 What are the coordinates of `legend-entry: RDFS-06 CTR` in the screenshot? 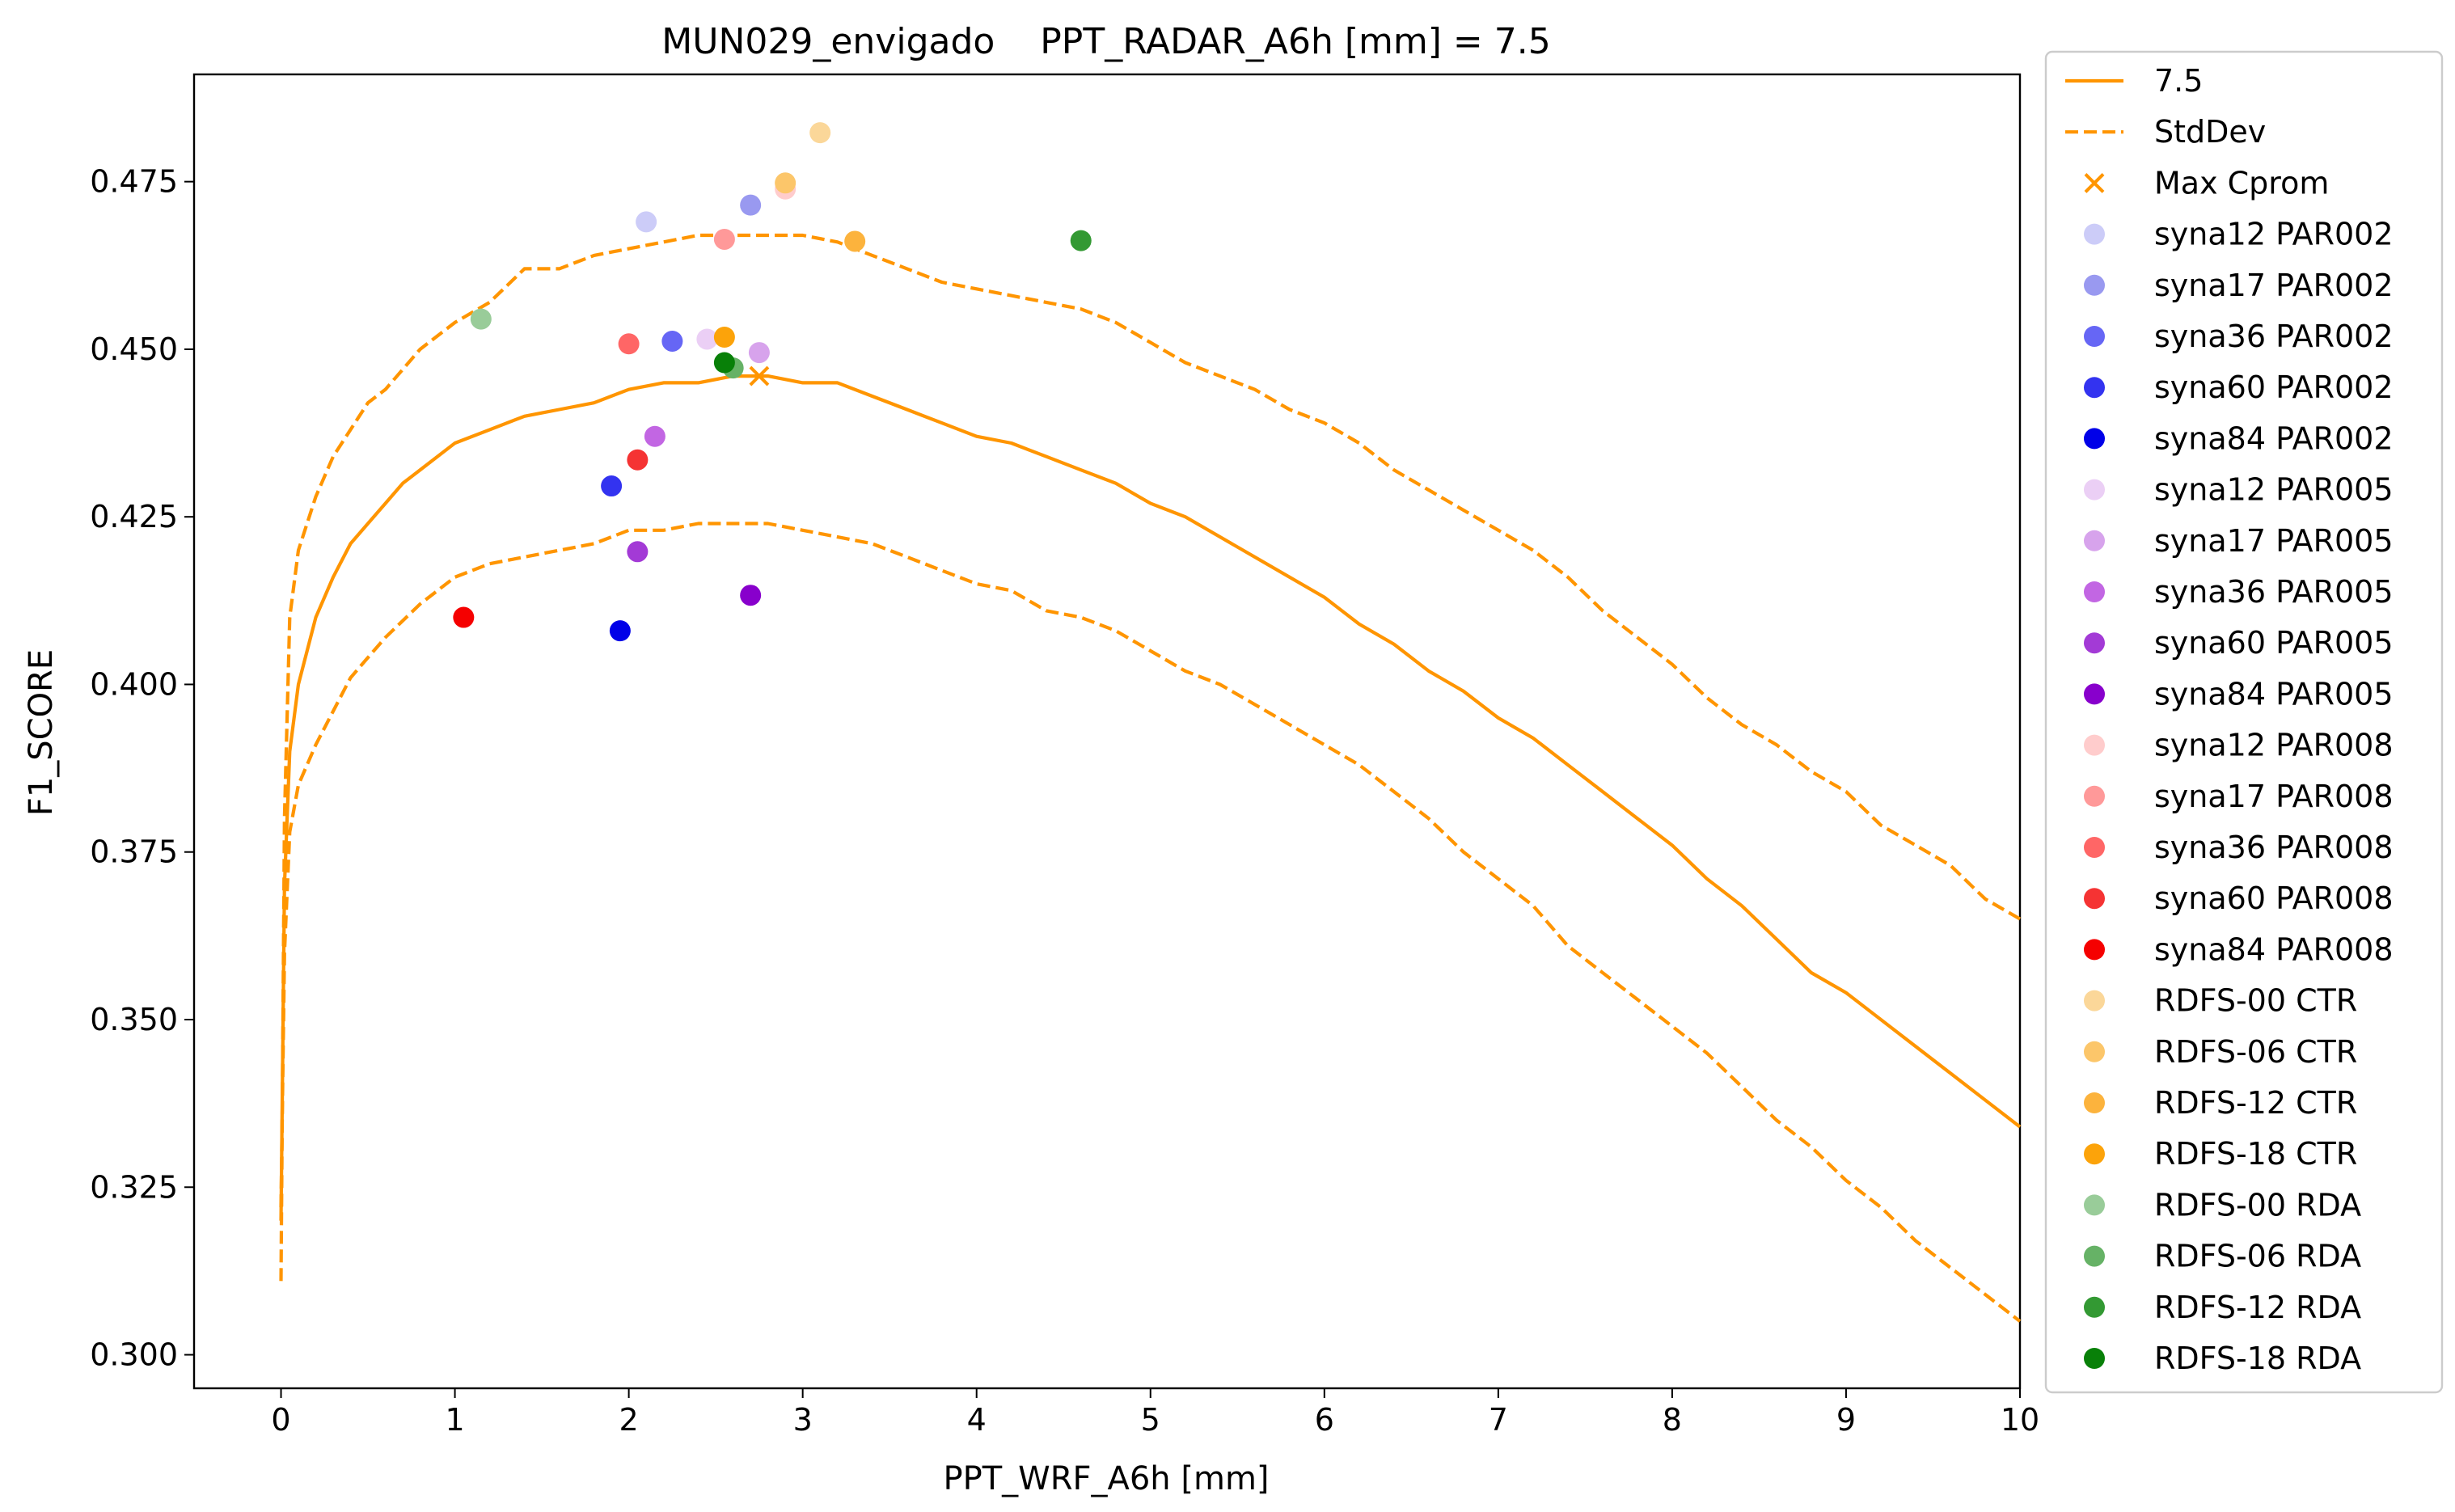 It's located at (2220, 1052).